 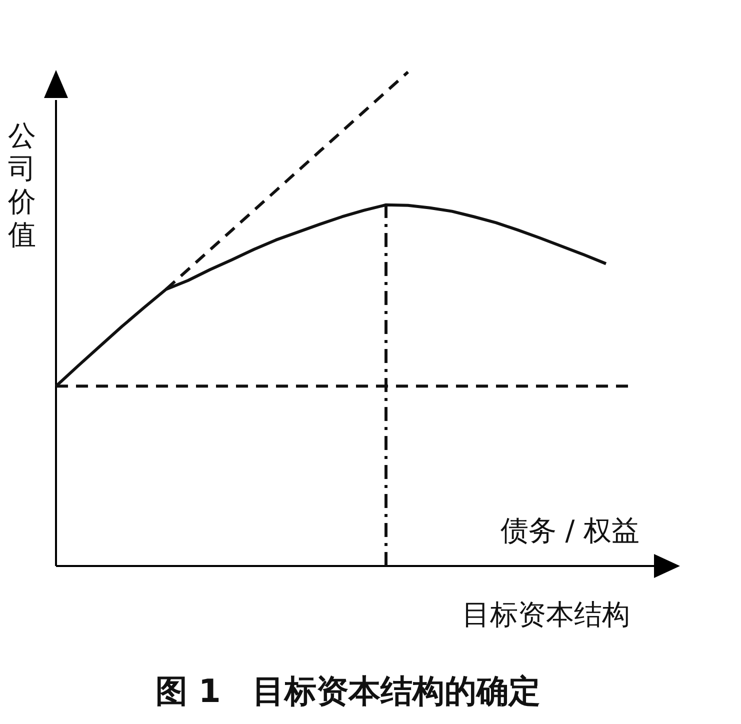 What do you see at coordinates (22, 185) in the screenshot?
I see `ylabel: 公司价值` at bounding box center [22, 185].